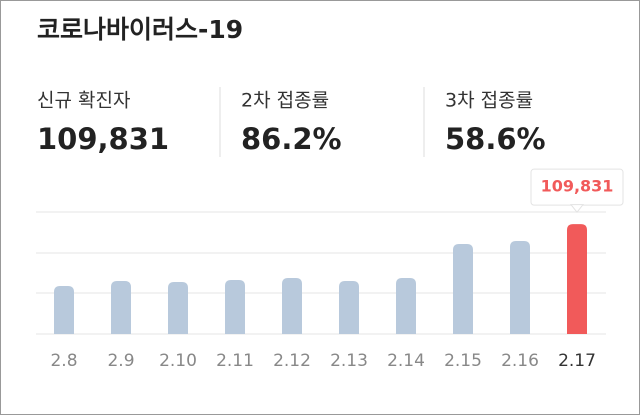  I want to click on stat-label: 2차 접종률, so click(285, 101).